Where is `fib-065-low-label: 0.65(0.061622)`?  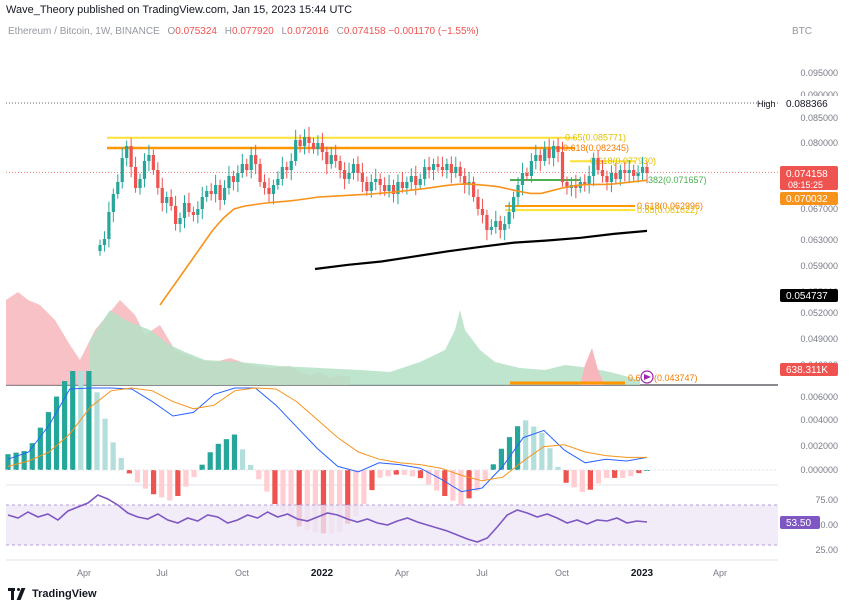
fib-065-low-label: 0.65(0.061622) is located at coordinates (667, 210).